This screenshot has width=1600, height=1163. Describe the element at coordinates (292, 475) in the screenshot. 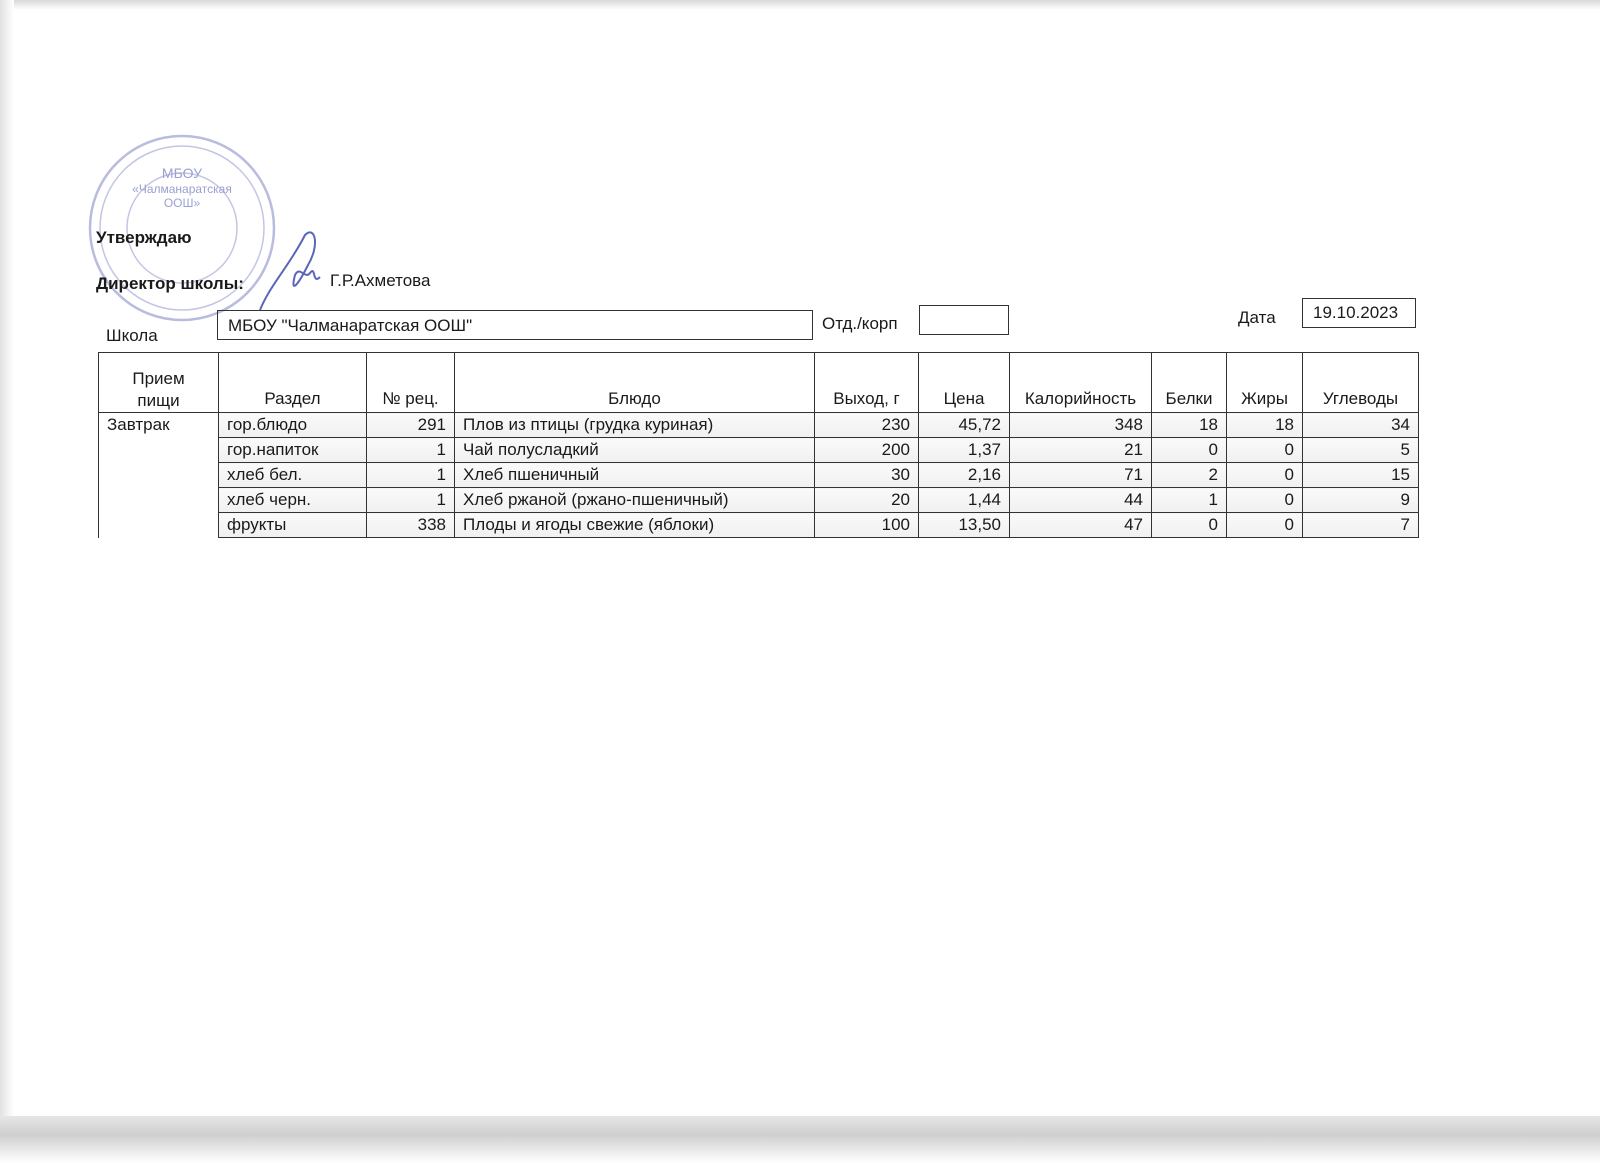

I see `section-cell: хлеб бел.` at that location.